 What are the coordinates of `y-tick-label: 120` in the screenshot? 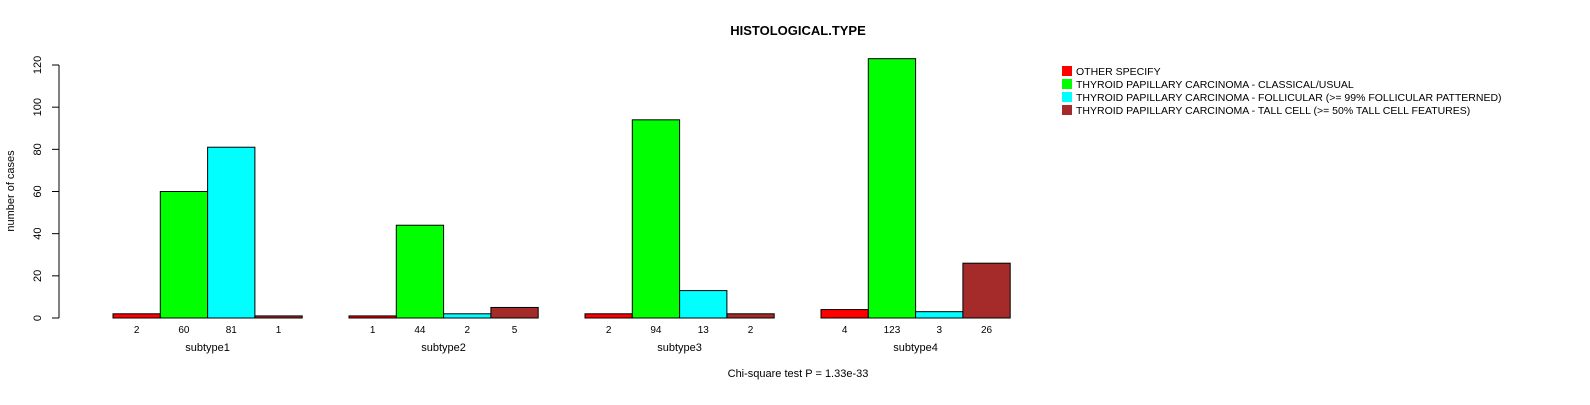 It's located at (38, 65).